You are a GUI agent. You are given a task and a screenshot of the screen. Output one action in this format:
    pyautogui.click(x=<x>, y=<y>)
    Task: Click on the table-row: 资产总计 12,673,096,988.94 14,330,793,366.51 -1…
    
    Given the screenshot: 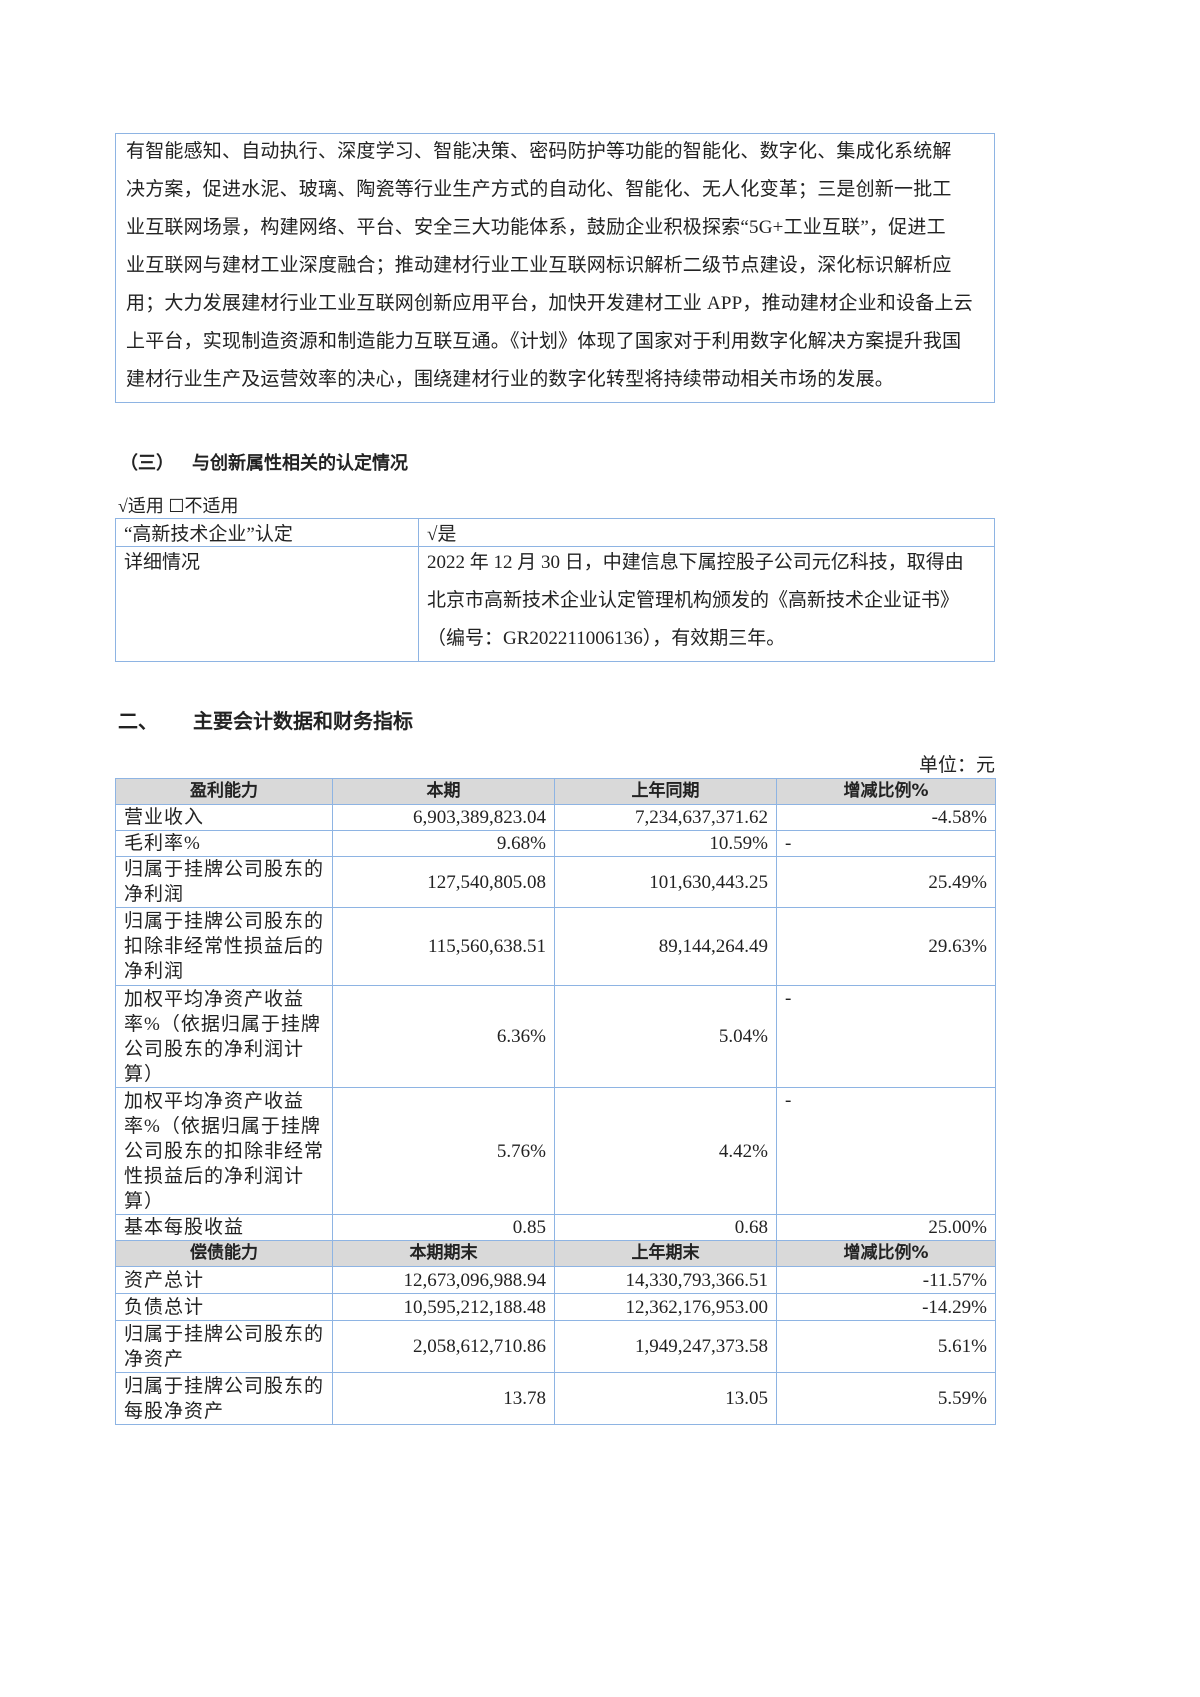 What is the action you would take?
    pyautogui.click(x=555, y=1280)
    